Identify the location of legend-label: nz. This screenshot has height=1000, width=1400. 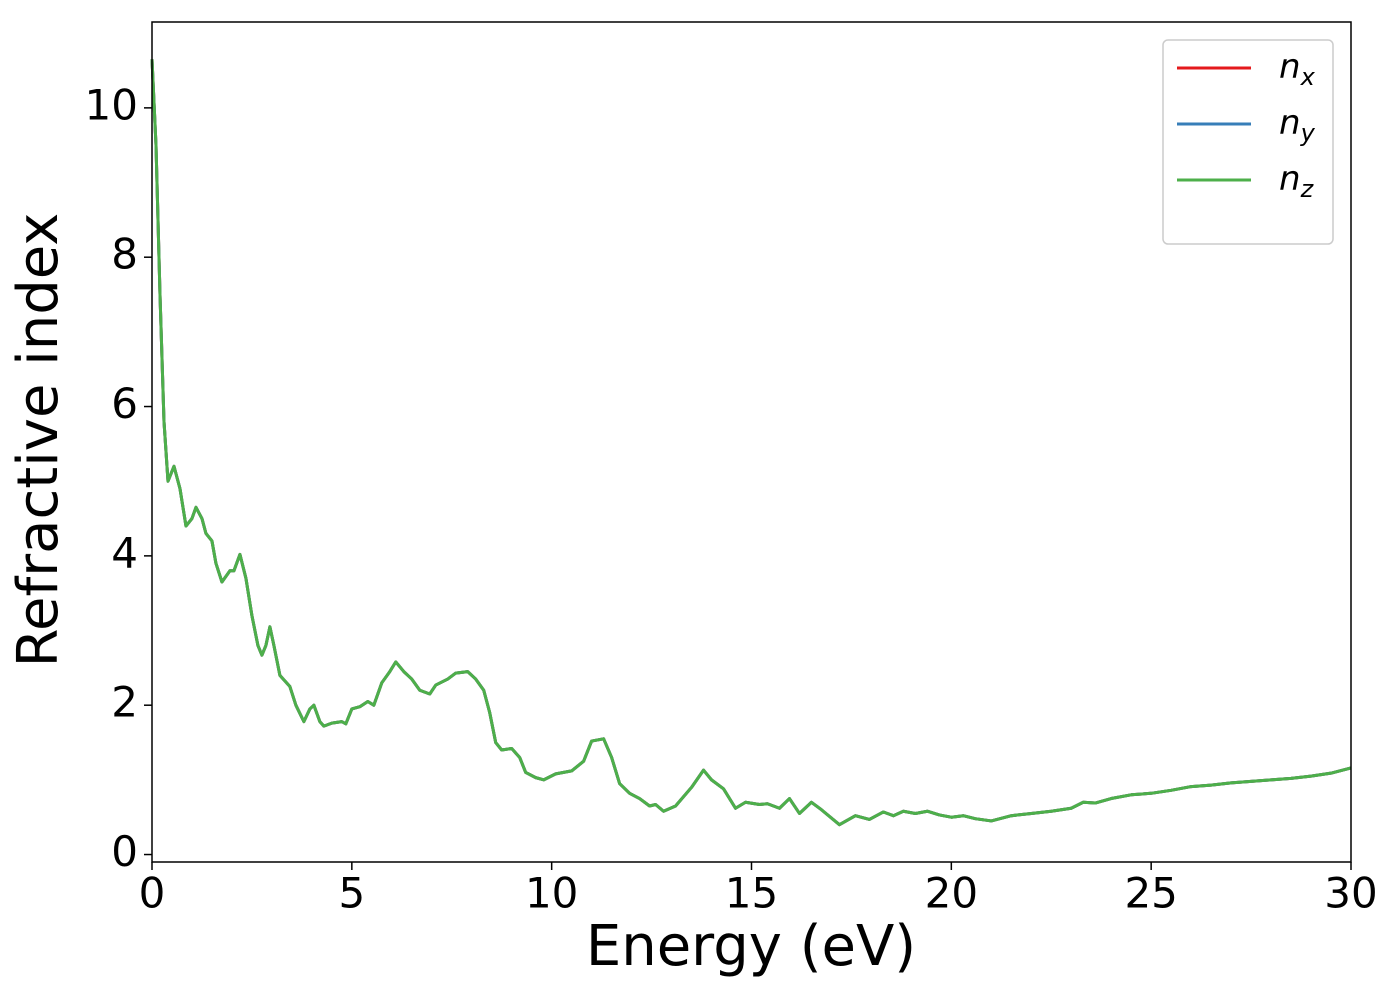
(1297, 181).